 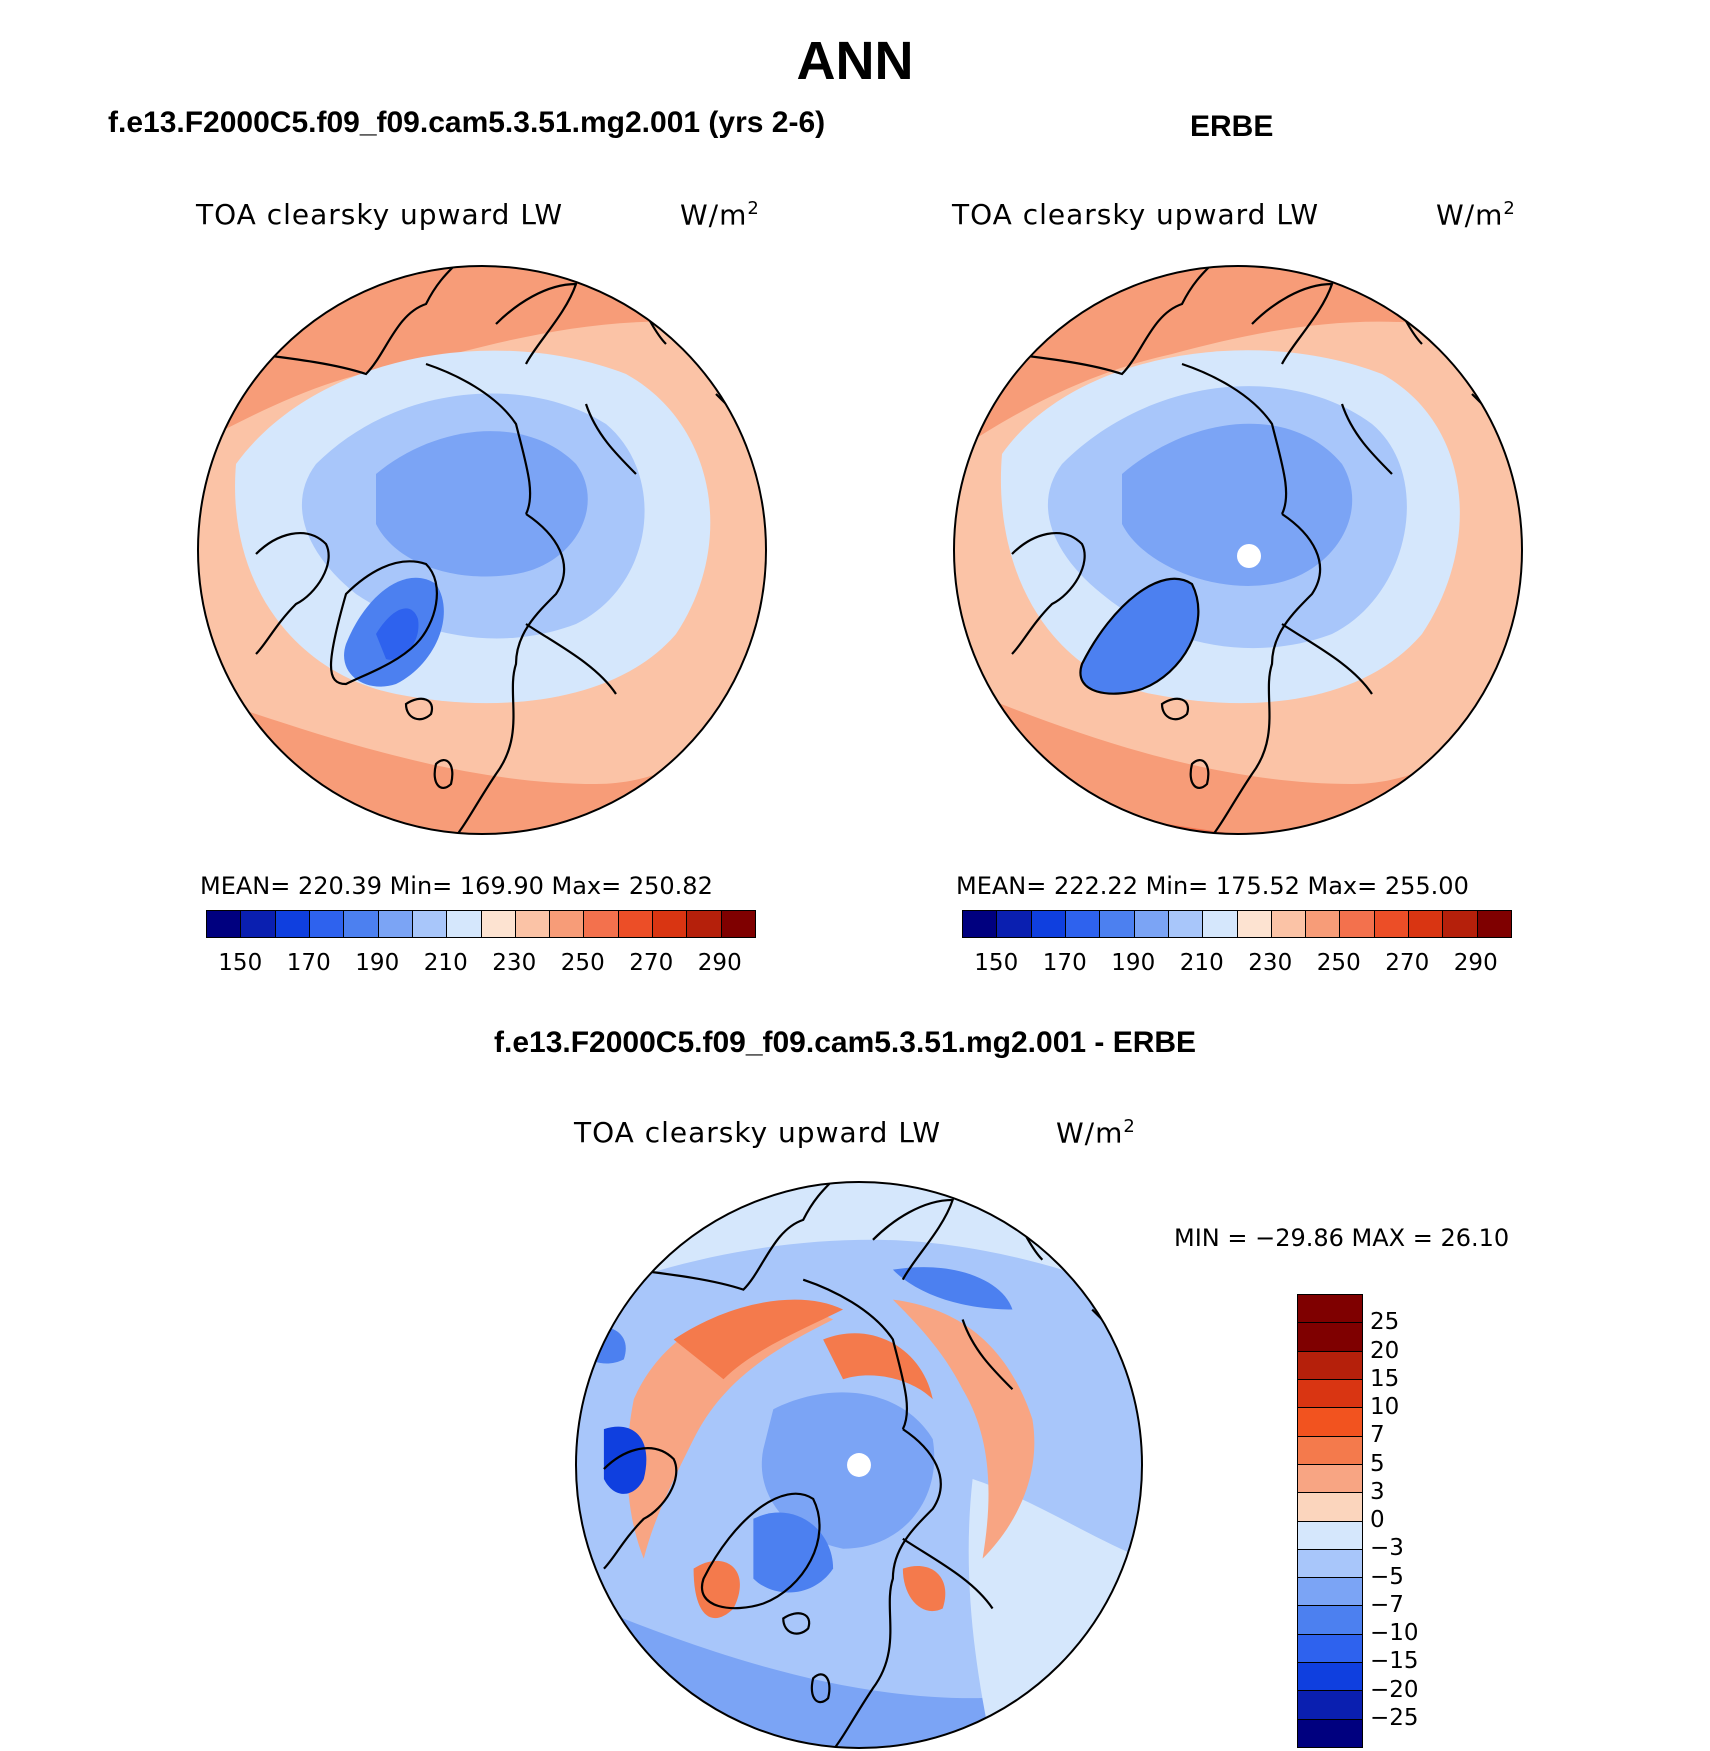 I want to click on model-polar-map, so click(x=482, y=550).